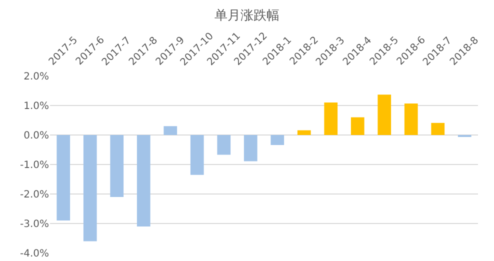  What do you see at coordinates (34, 224) in the screenshot?
I see `y-tick-label: -3.0%` at bounding box center [34, 224].